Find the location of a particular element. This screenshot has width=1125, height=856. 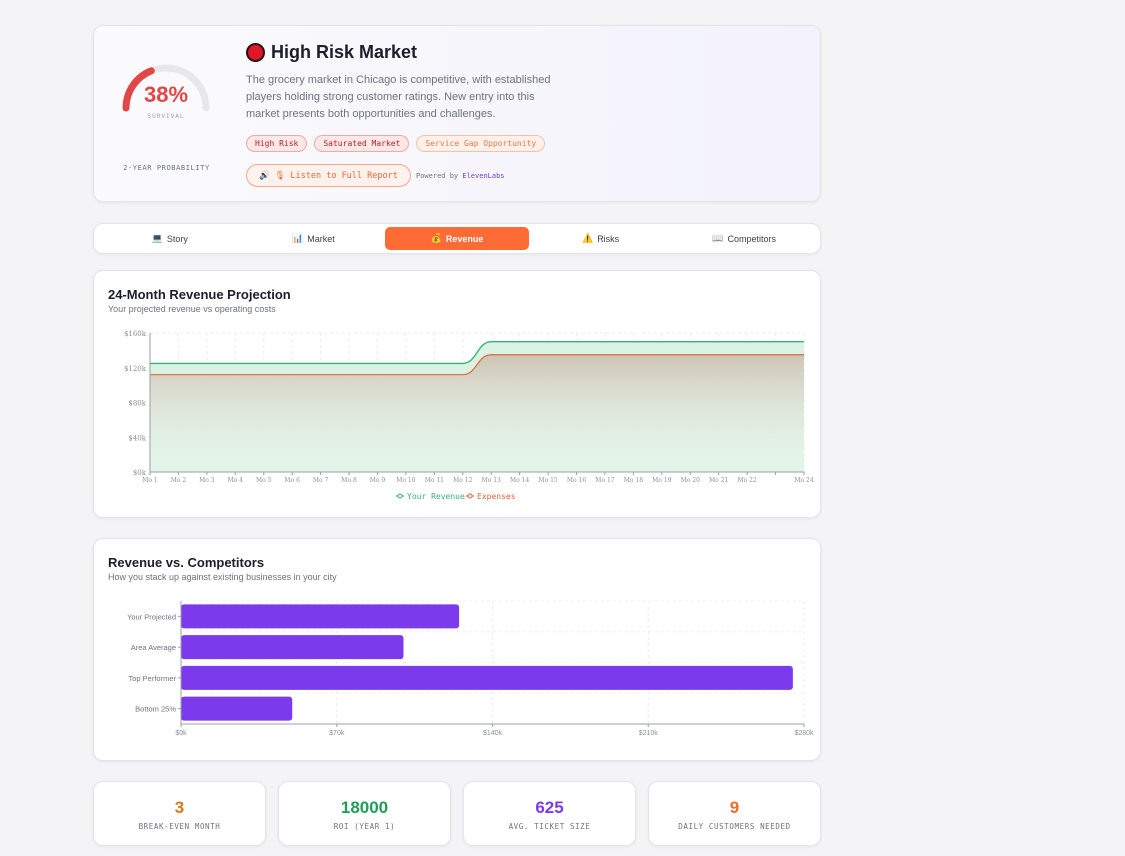

x-tick-label: Mo 20 is located at coordinates (690, 480).